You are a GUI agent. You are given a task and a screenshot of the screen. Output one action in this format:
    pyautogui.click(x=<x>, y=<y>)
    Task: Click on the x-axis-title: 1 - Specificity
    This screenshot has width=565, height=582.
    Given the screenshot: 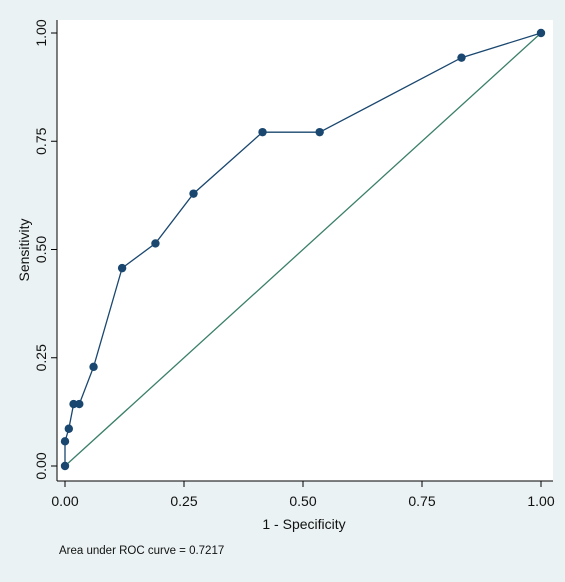 What is the action you would take?
    pyautogui.click(x=303, y=524)
    